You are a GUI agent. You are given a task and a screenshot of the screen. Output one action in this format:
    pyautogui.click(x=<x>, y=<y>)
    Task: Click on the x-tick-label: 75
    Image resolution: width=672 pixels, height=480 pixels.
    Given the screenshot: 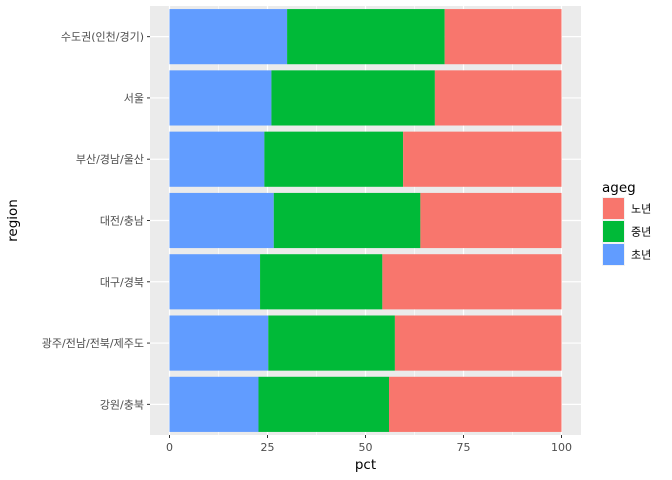 What is the action you would take?
    pyautogui.click(x=464, y=447)
    